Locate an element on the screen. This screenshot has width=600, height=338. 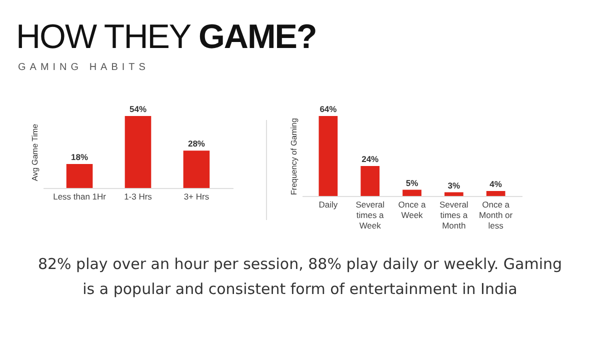
x-tick-label: Several times a Month is located at coordinates (453, 215).